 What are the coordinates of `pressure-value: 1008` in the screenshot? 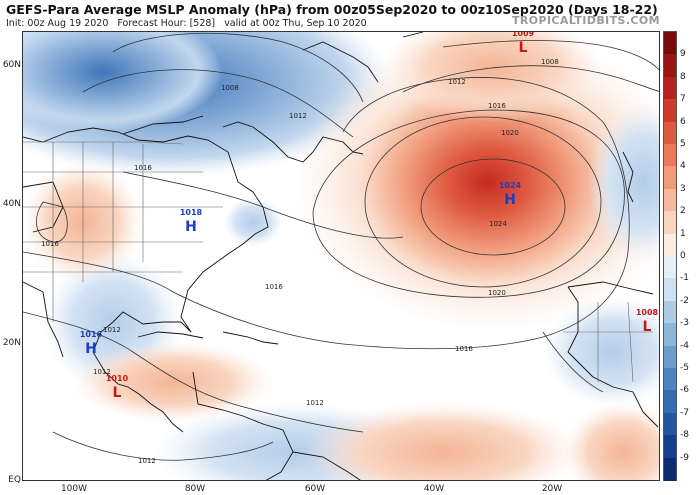 It's located at (647, 312).